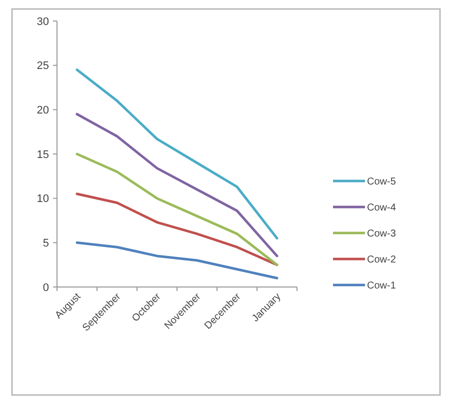 This screenshot has width=449, height=400. Describe the element at coordinates (45, 244) in the screenshot. I see `y-tick-label: 5` at that location.